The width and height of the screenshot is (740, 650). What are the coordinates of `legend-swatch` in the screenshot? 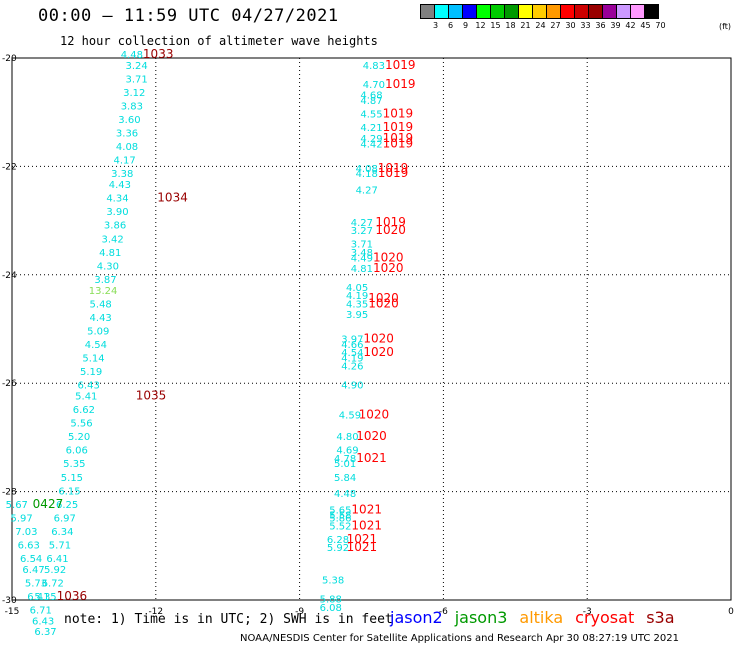 It's located at (651, 11).